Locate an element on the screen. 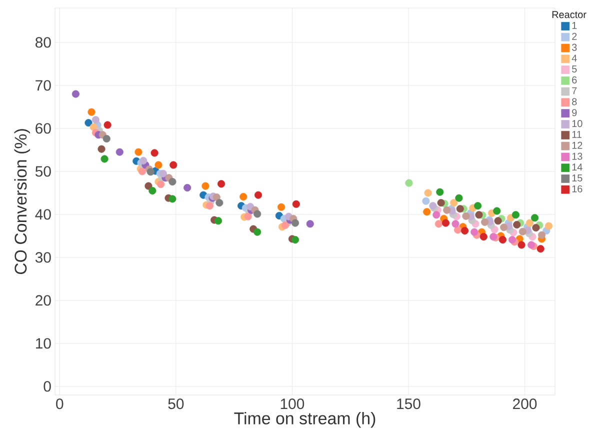  y-axis-title: CO Conversion (%) is located at coordinates (22, 201).